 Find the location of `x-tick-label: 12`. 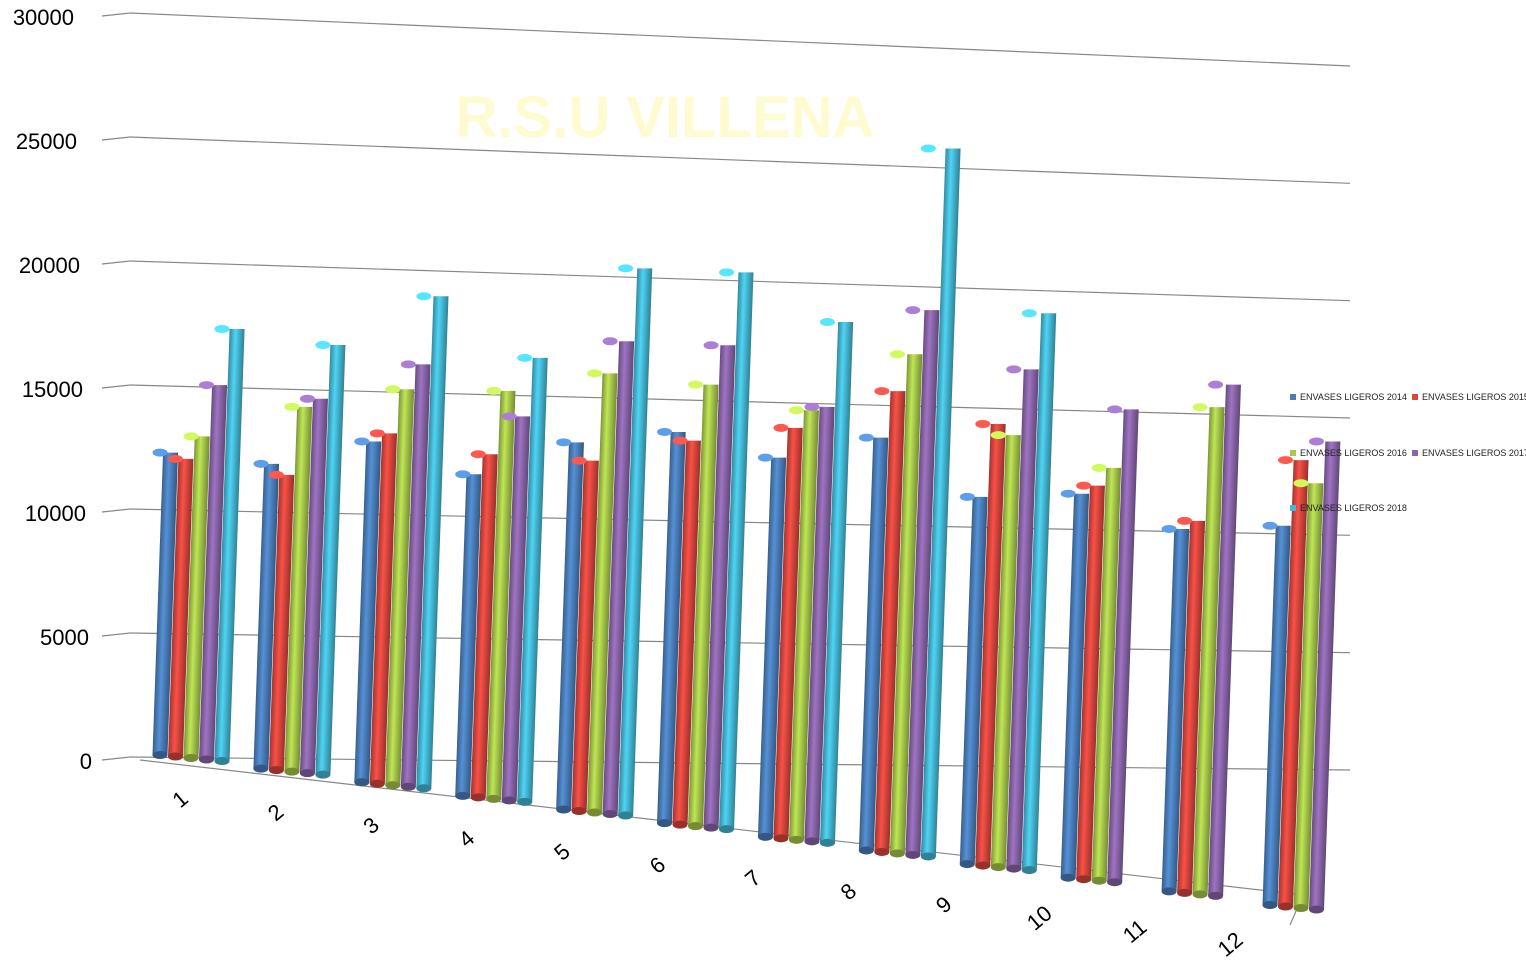

x-tick-label: 12 is located at coordinates (1230, 944).